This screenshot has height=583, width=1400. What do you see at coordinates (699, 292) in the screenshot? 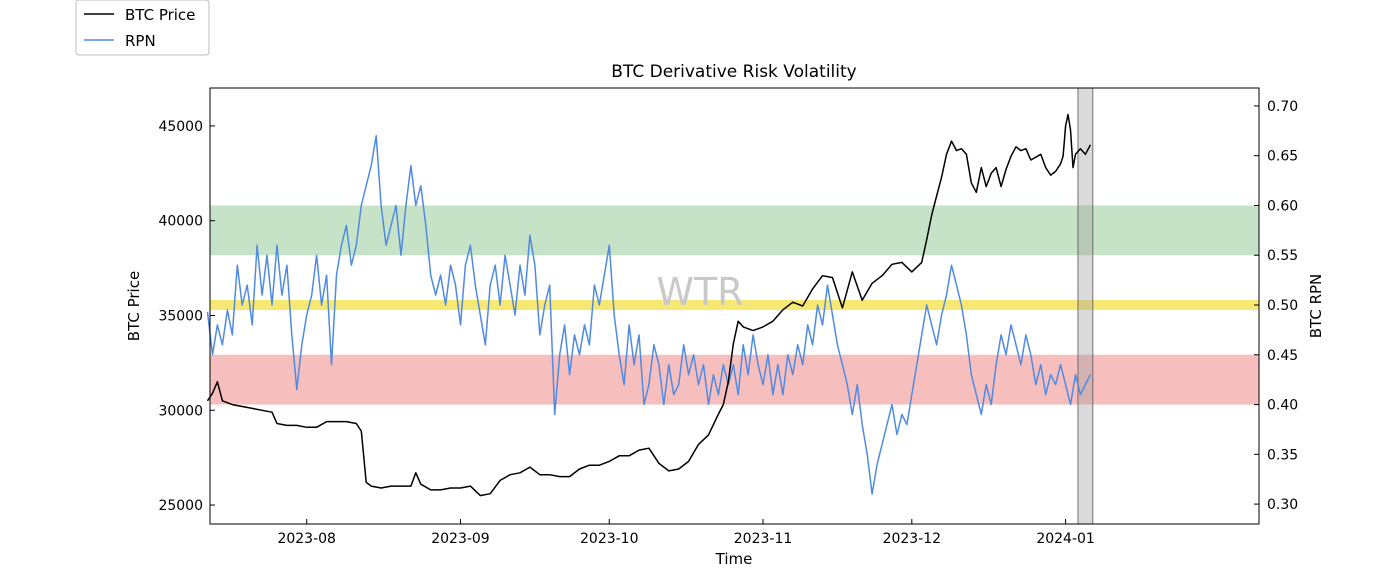
I see `watermark: WTR` at bounding box center [699, 292].